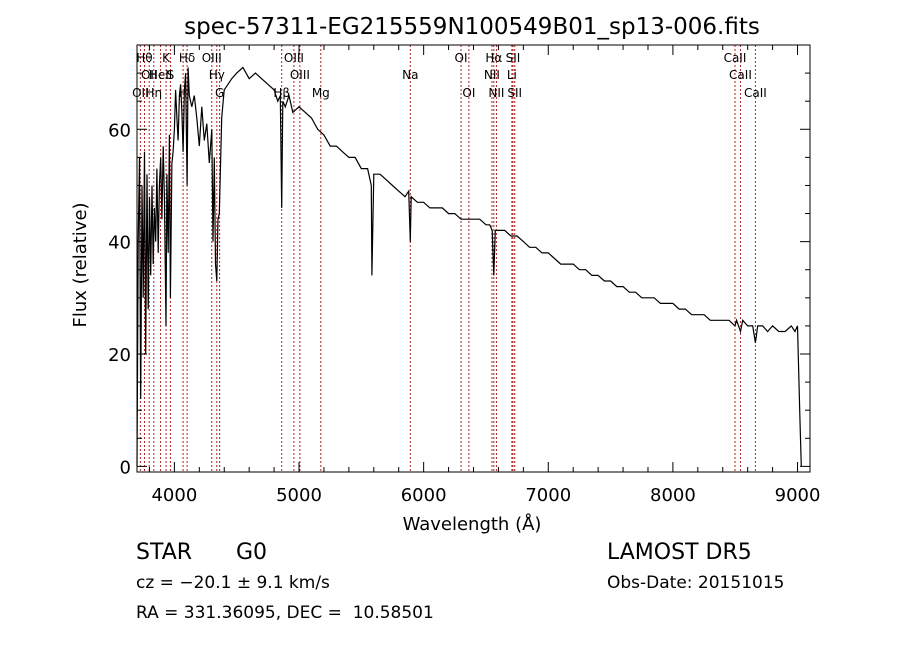 This screenshot has width=900, height=649. What do you see at coordinates (119, 355) in the screenshot?
I see `y-tick-label: 20` at bounding box center [119, 355].